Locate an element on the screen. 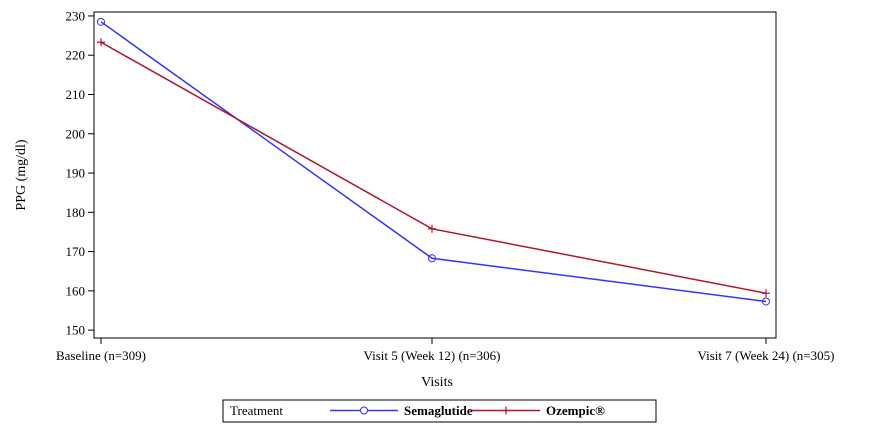 This screenshot has width=876, height=431. y-tick-label: 200 is located at coordinates (76, 133).